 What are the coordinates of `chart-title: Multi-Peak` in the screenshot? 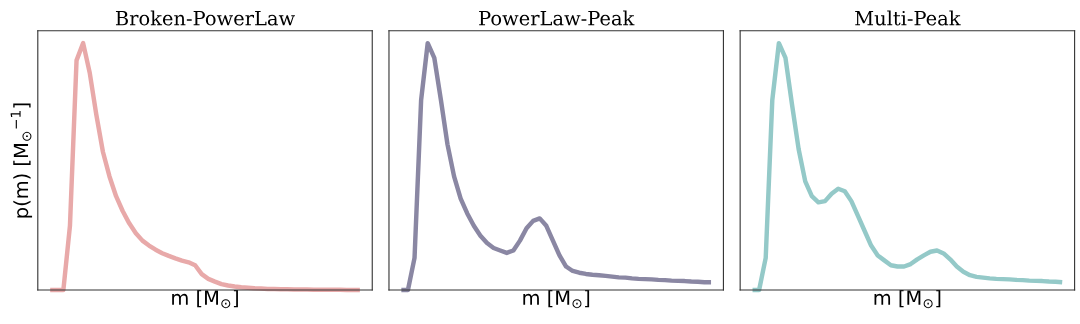 It's located at (908, 18).